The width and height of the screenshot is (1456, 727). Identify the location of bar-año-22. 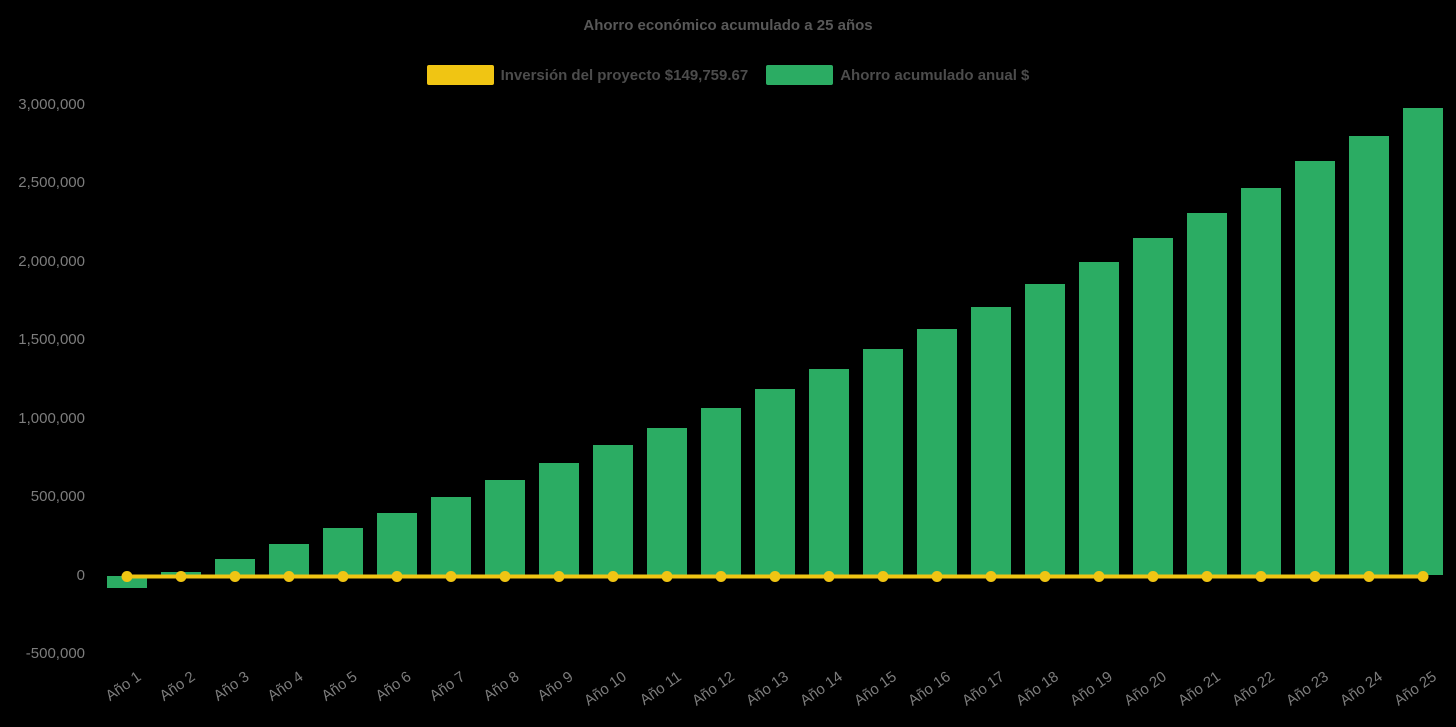
(1261, 381).